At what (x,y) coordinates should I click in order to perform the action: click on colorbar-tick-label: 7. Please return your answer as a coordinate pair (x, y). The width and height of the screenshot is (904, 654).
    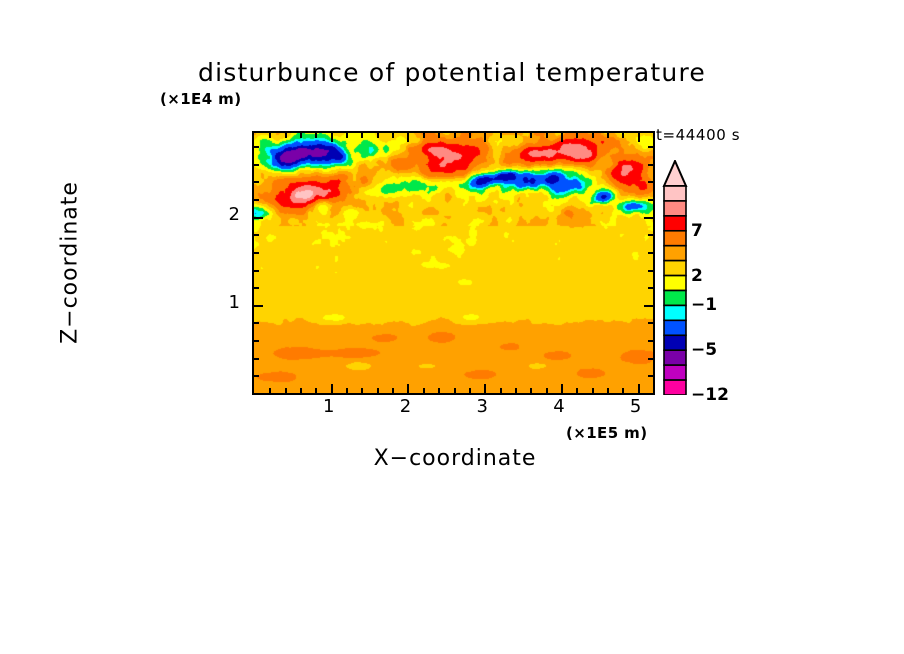
    Looking at the image, I should click on (697, 230).